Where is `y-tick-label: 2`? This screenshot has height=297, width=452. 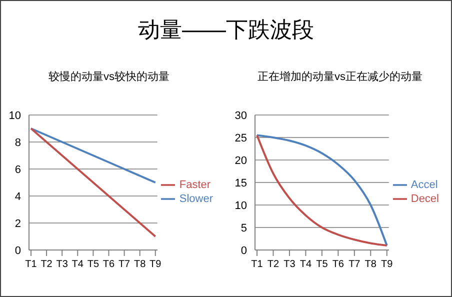 y-tick-label: 2 is located at coordinates (17, 224).